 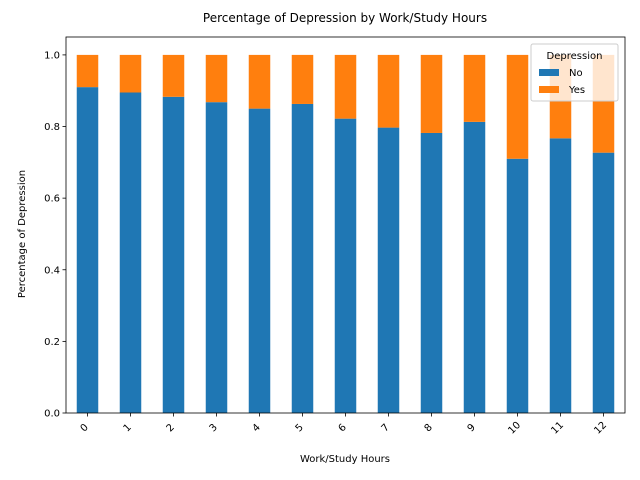 I want to click on legend-label-no: No, so click(x=576, y=73).